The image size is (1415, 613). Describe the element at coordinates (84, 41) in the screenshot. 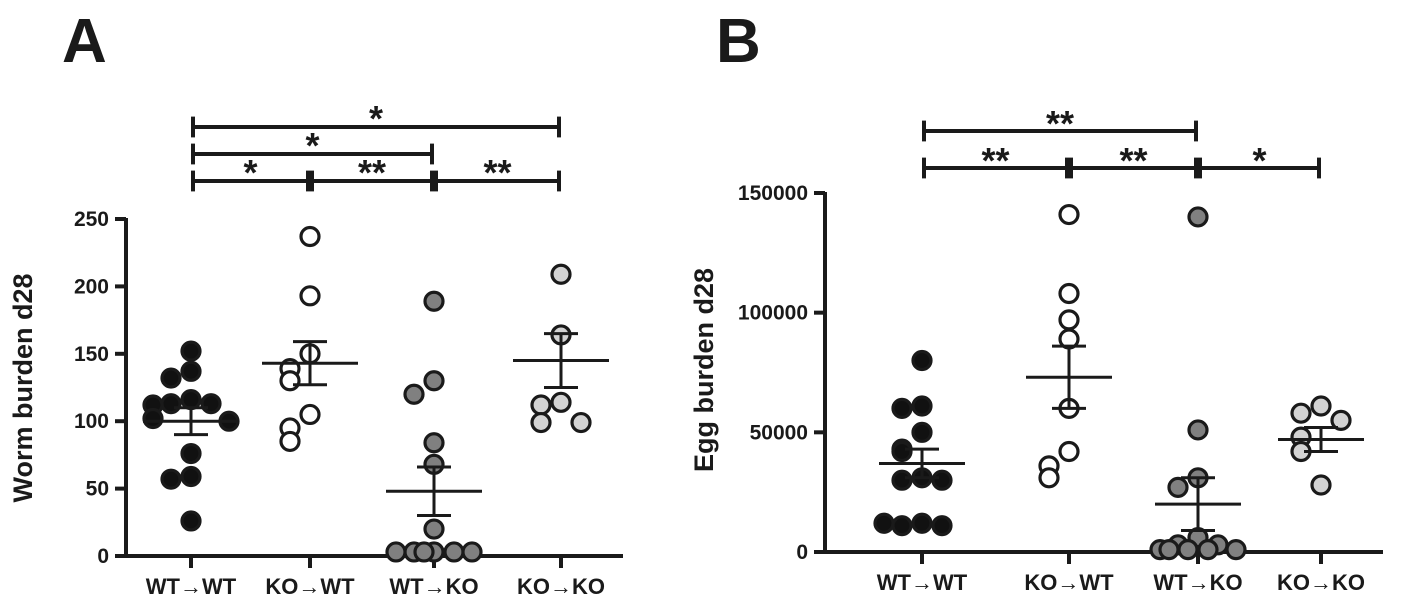

I see `panel-letter: A` at that location.